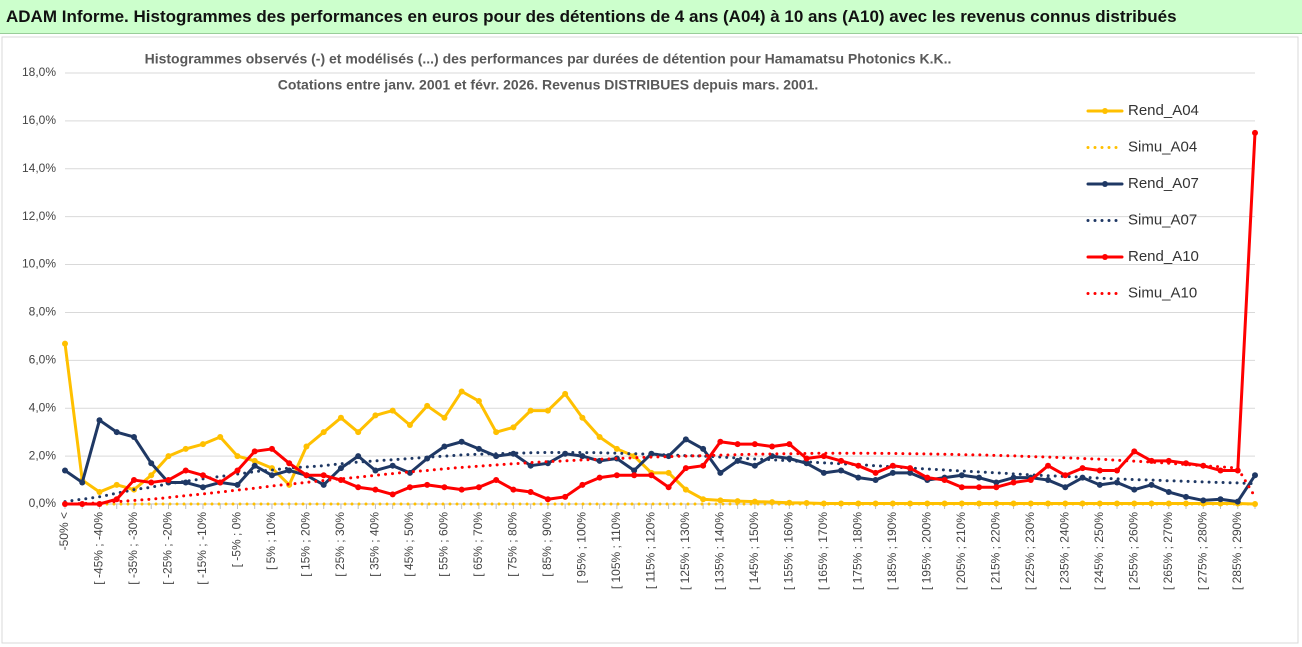 This screenshot has width=1302, height=647. Describe the element at coordinates (1163, 256) in the screenshot. I see `legend-label: Rend_A10` at that location.